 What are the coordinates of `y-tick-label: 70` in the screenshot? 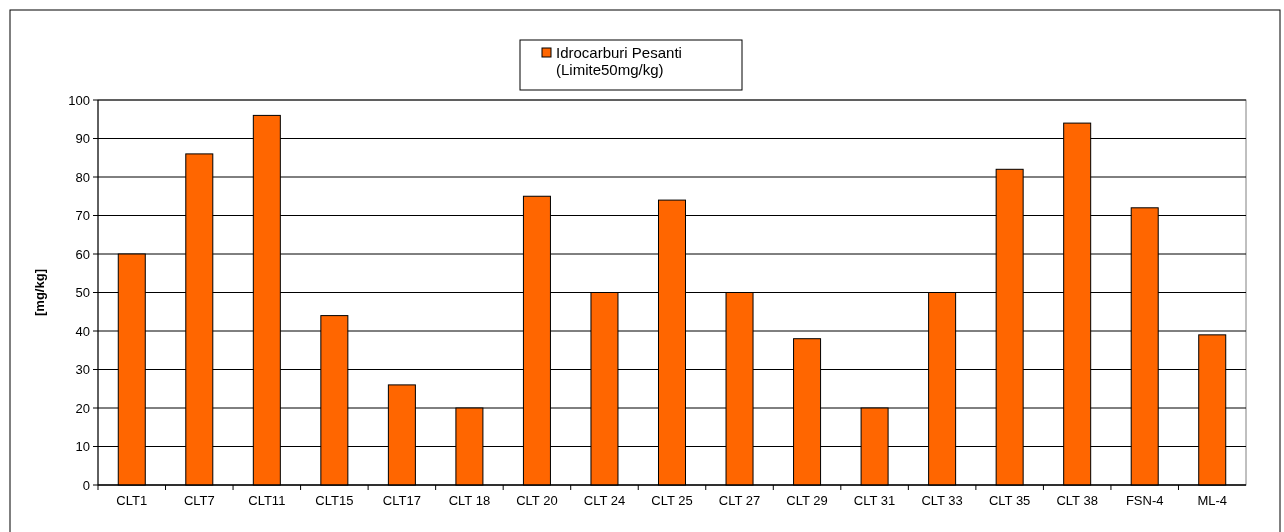 It's located at (82, 216).